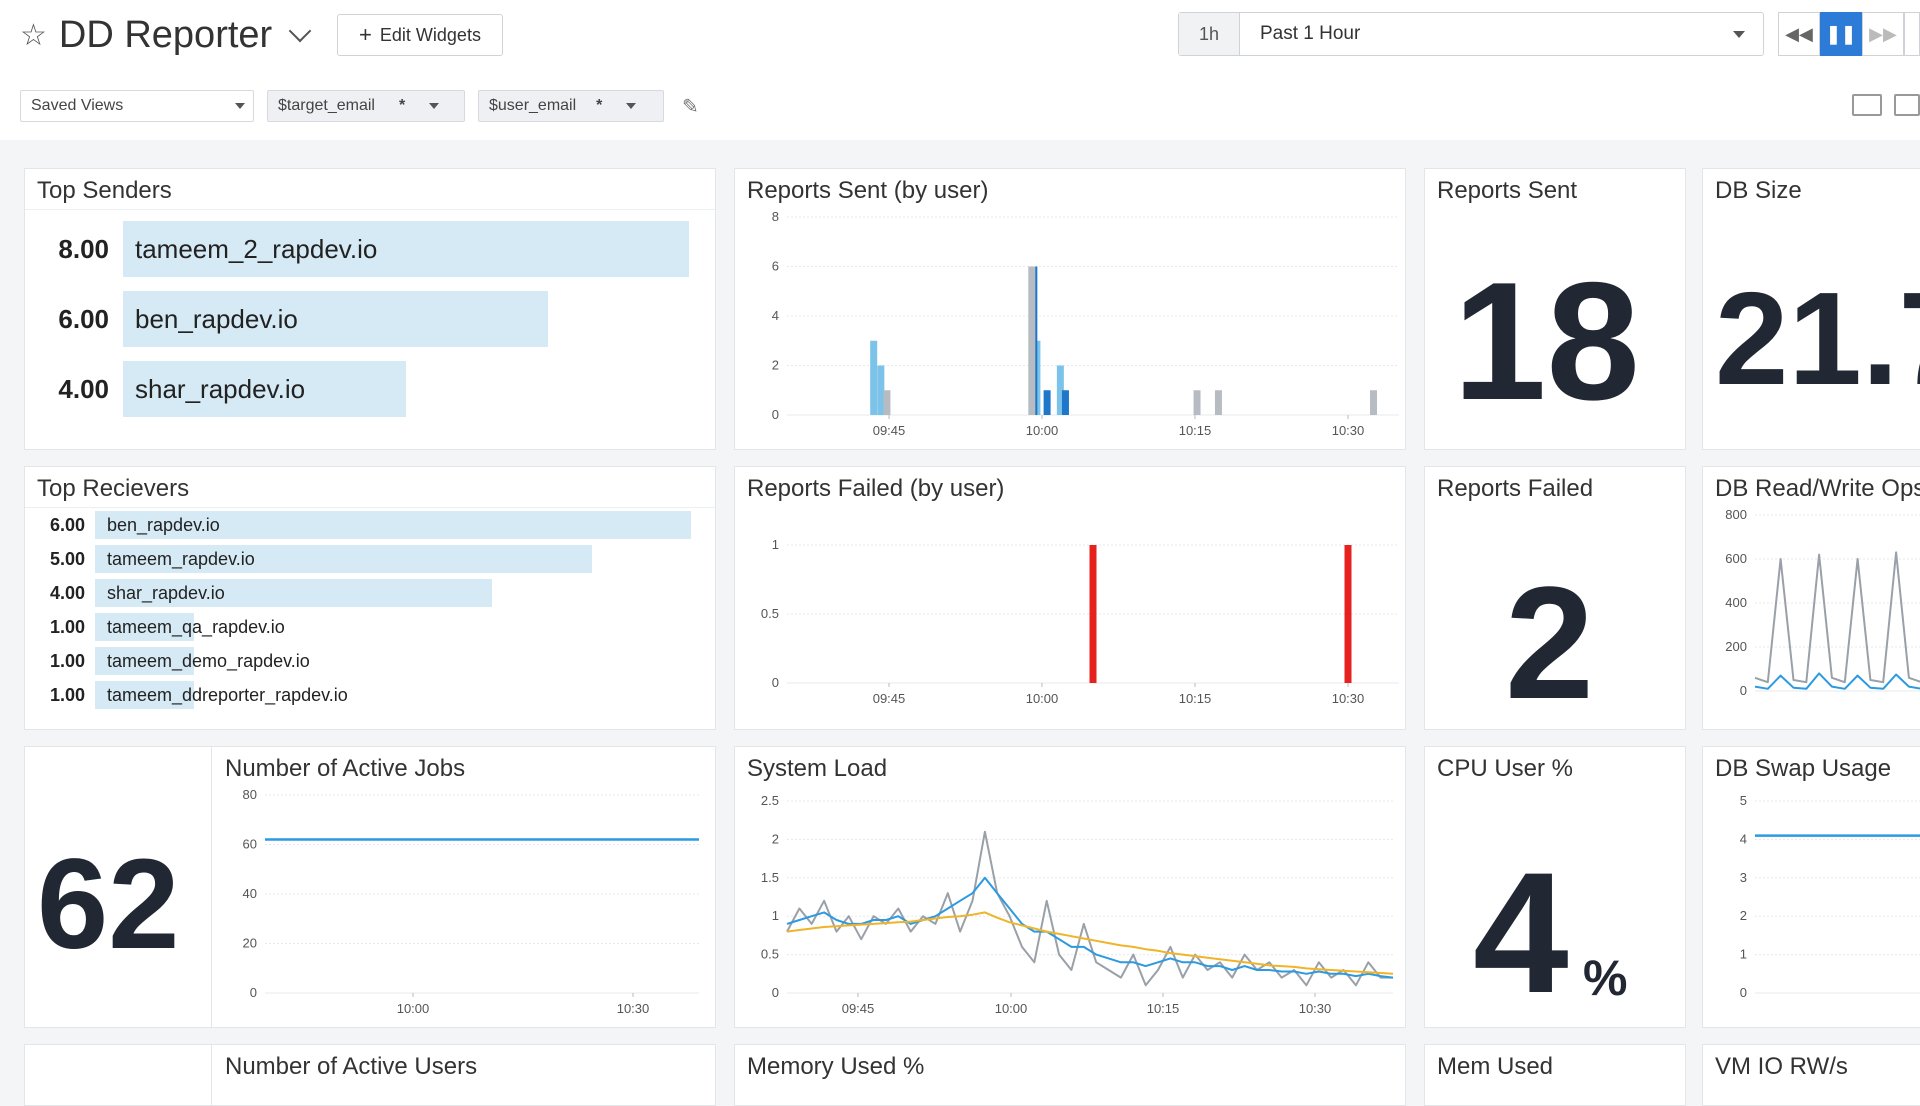 This screenshot has height=1106, width=1920. What do you see at coordinates (165, 34) in the screenshot?
I see `dashboard-title: DD Reporter` at bounding box center [165, 34].